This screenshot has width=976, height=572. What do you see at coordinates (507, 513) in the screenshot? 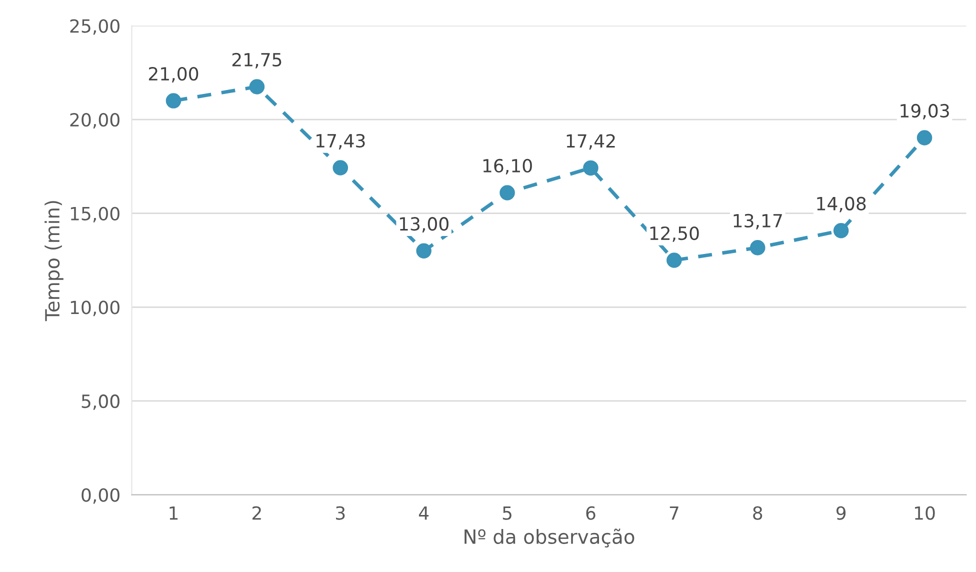
I see `x-tick-label: 5` at bounding box center [507, 513].